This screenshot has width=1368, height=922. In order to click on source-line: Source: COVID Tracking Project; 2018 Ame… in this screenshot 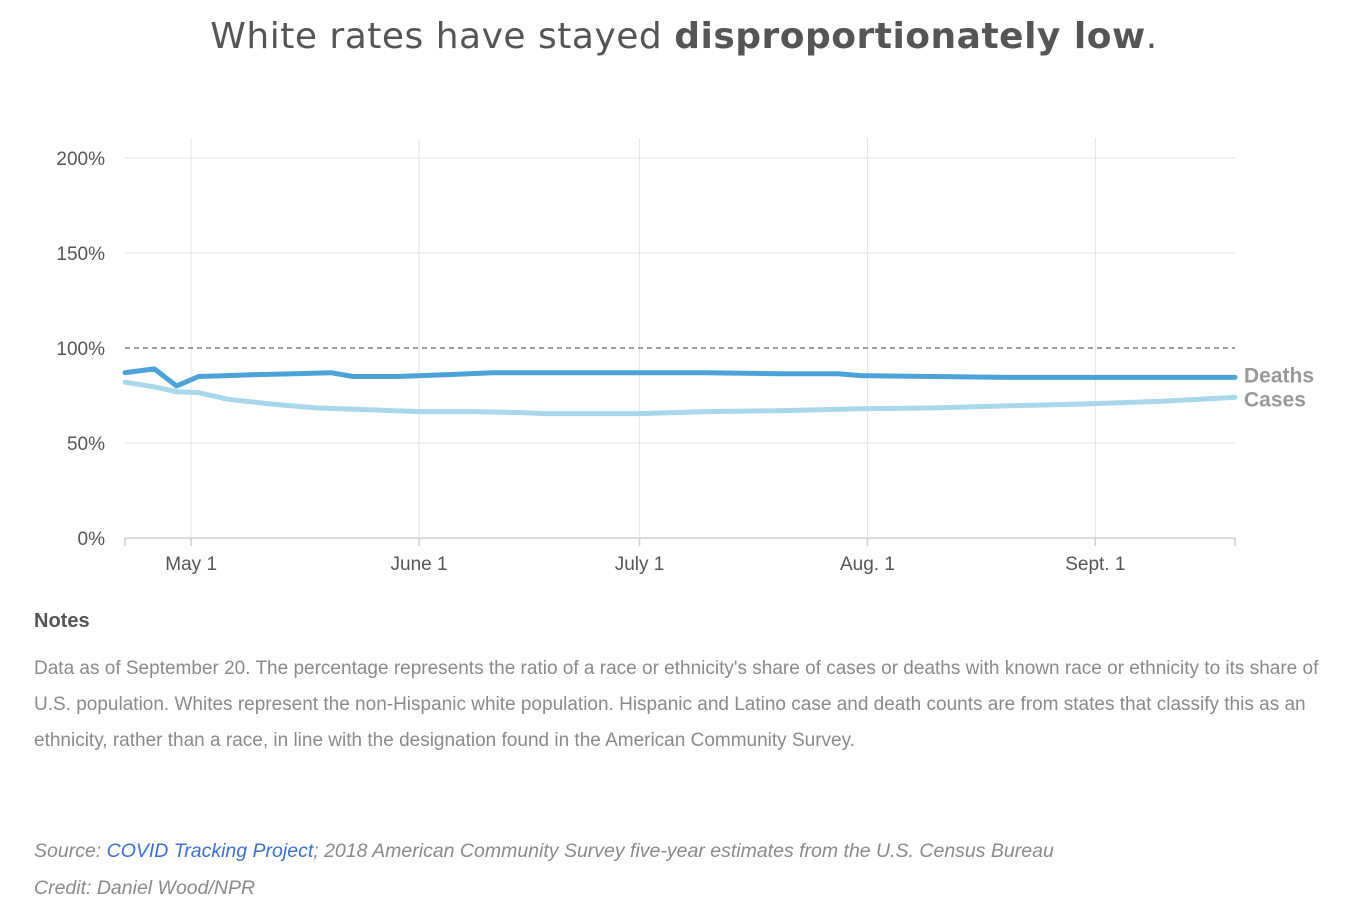, I will do `click(544, 851)`.